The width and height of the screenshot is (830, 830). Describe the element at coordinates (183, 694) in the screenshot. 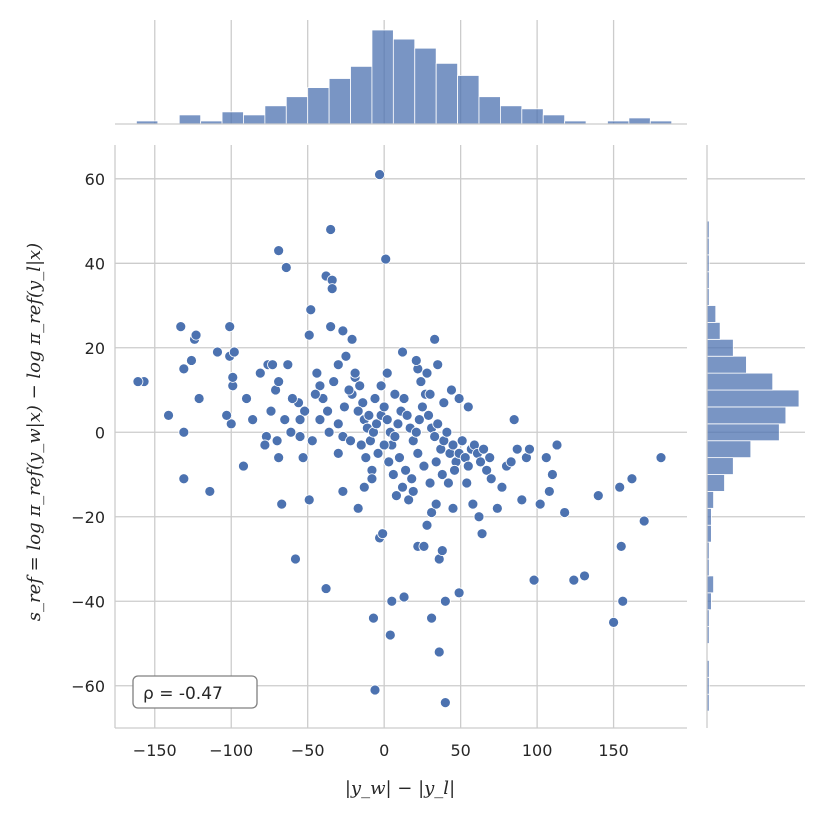

I see `annotation-text: ρ = -0.47` at that location.